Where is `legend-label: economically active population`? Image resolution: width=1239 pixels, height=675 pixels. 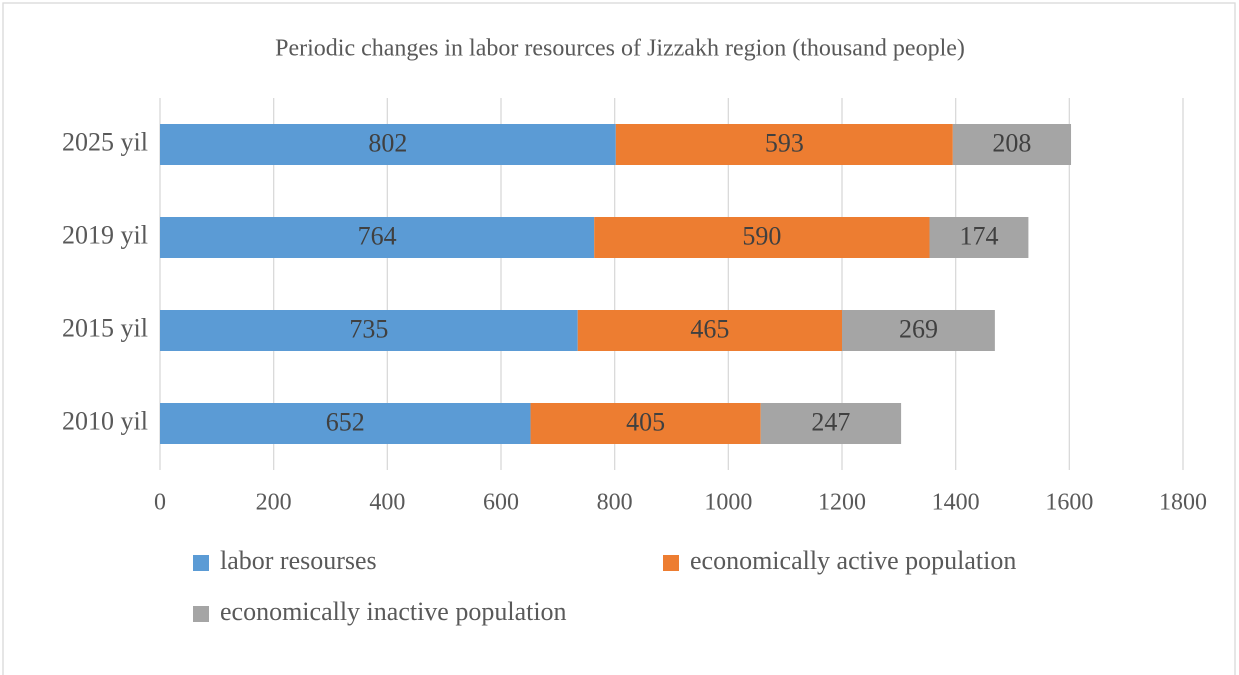
legend-label: economically active population is located at coordinates (853, 560).